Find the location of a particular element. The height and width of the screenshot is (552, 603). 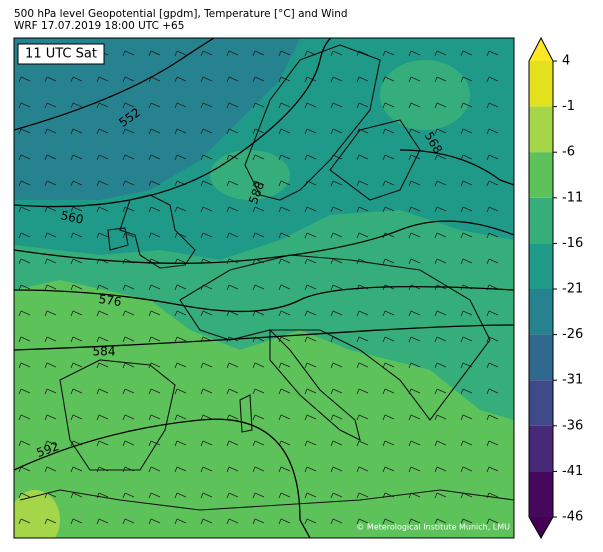

subtitle: WRF 17.07.2019 18:00 UTC +65 is located at coordinates (99, 26).